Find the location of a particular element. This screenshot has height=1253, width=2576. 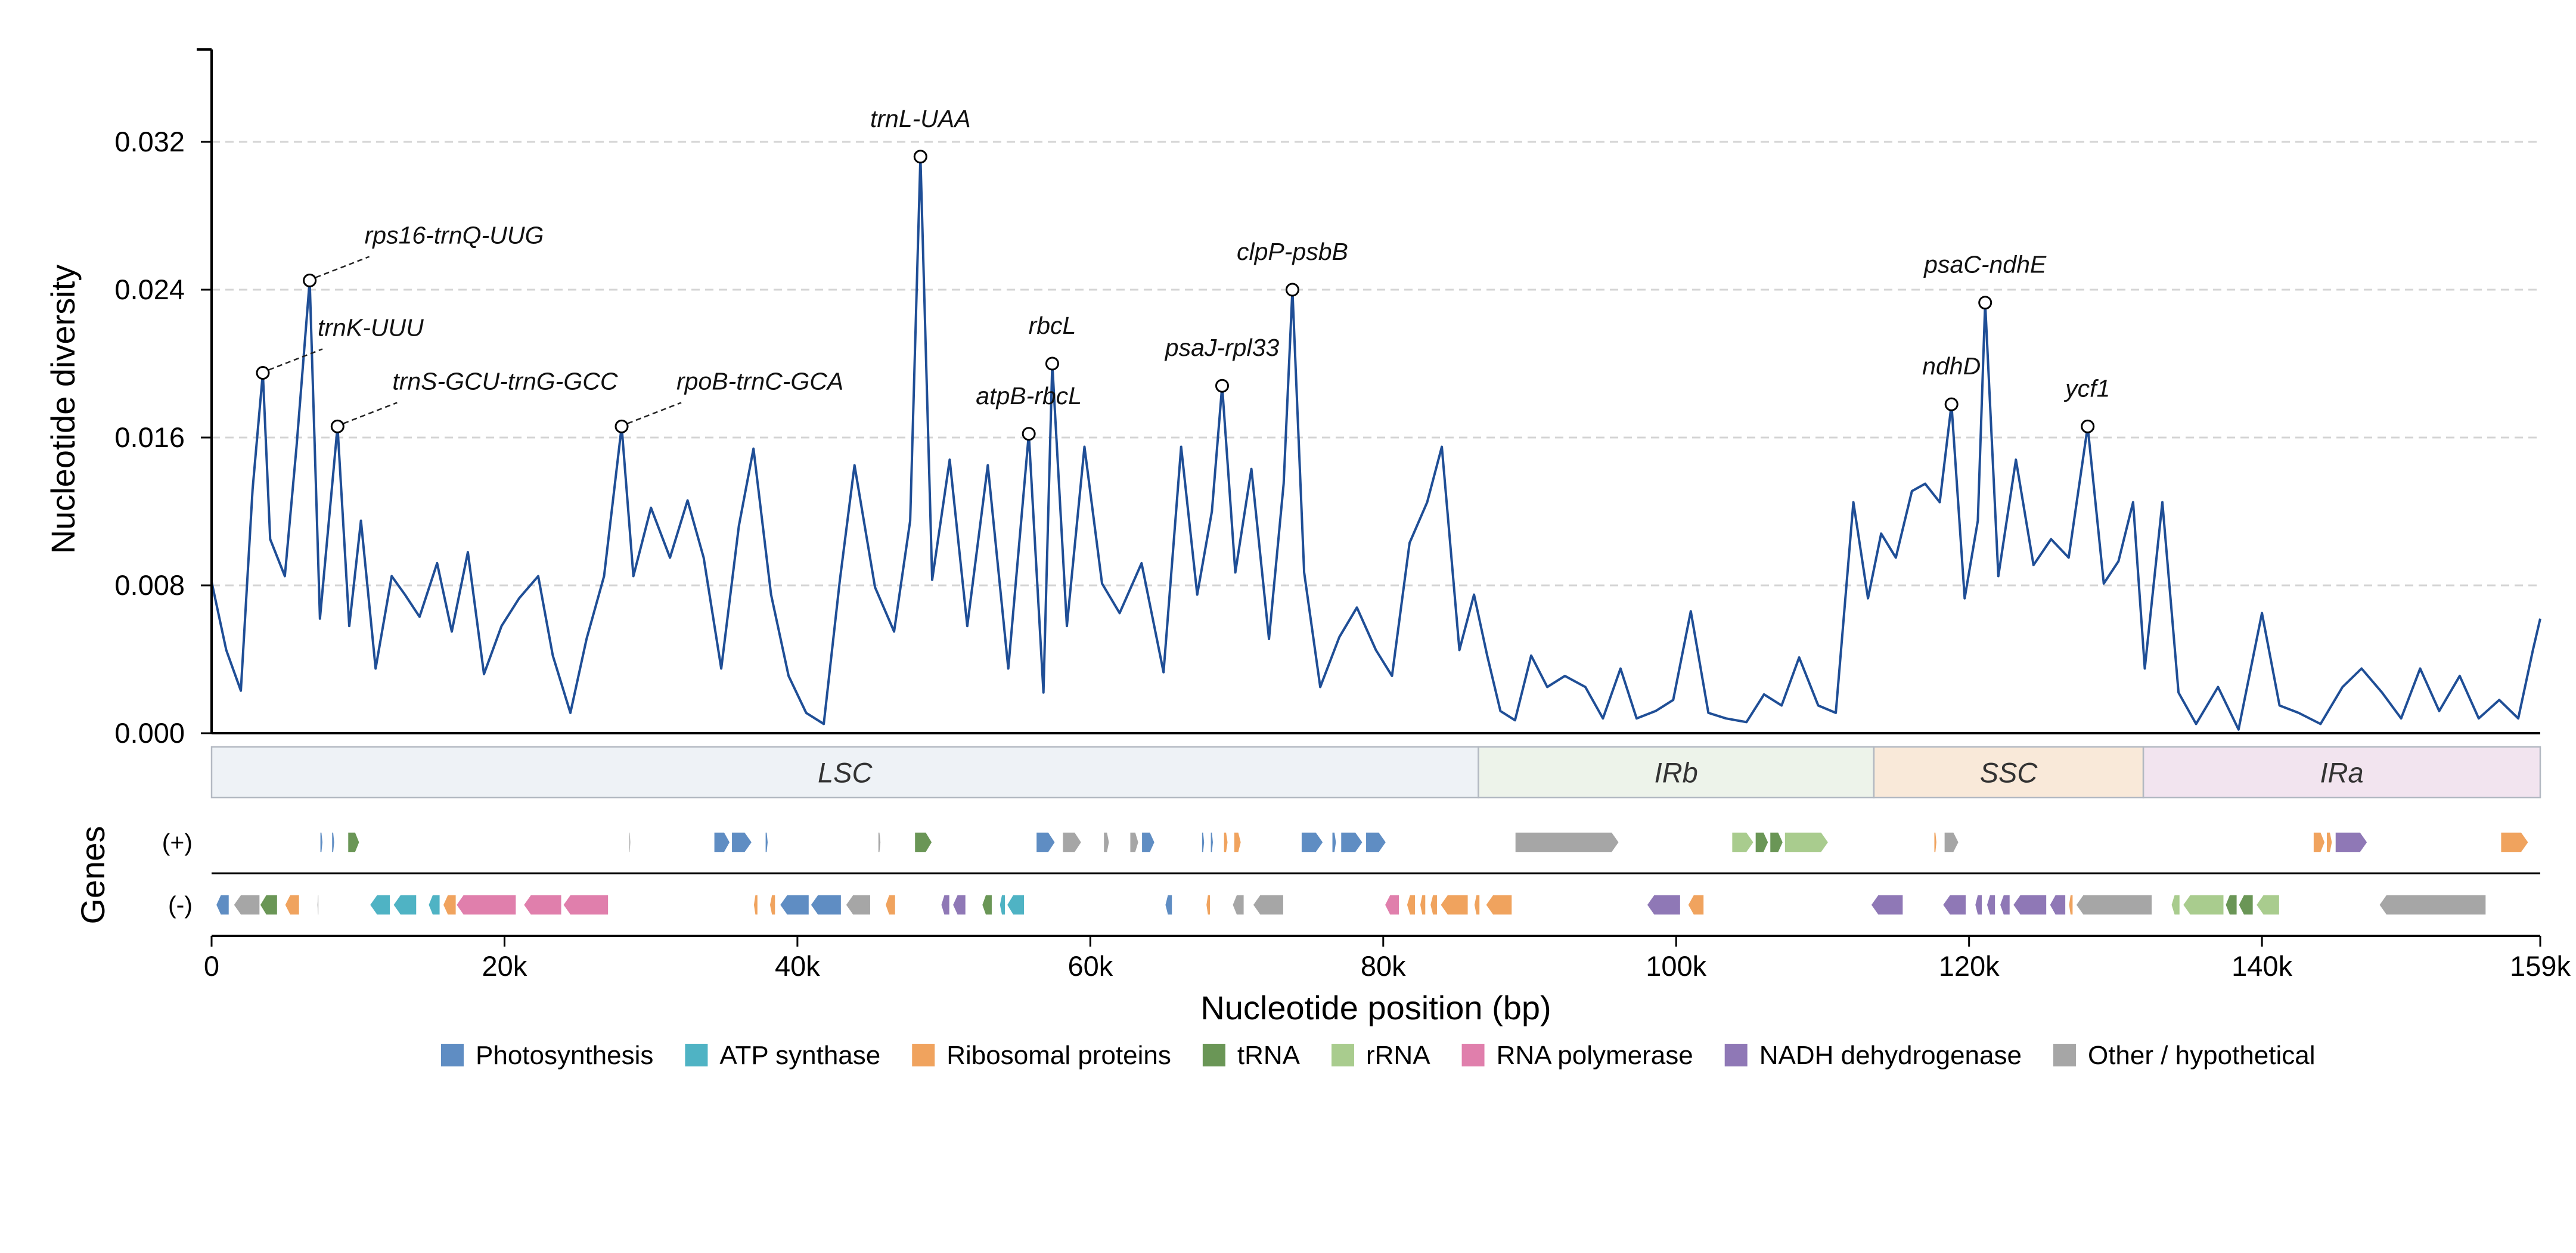

peak-label: rpoB-trnC-GCA is located at coordinates (759, 381).